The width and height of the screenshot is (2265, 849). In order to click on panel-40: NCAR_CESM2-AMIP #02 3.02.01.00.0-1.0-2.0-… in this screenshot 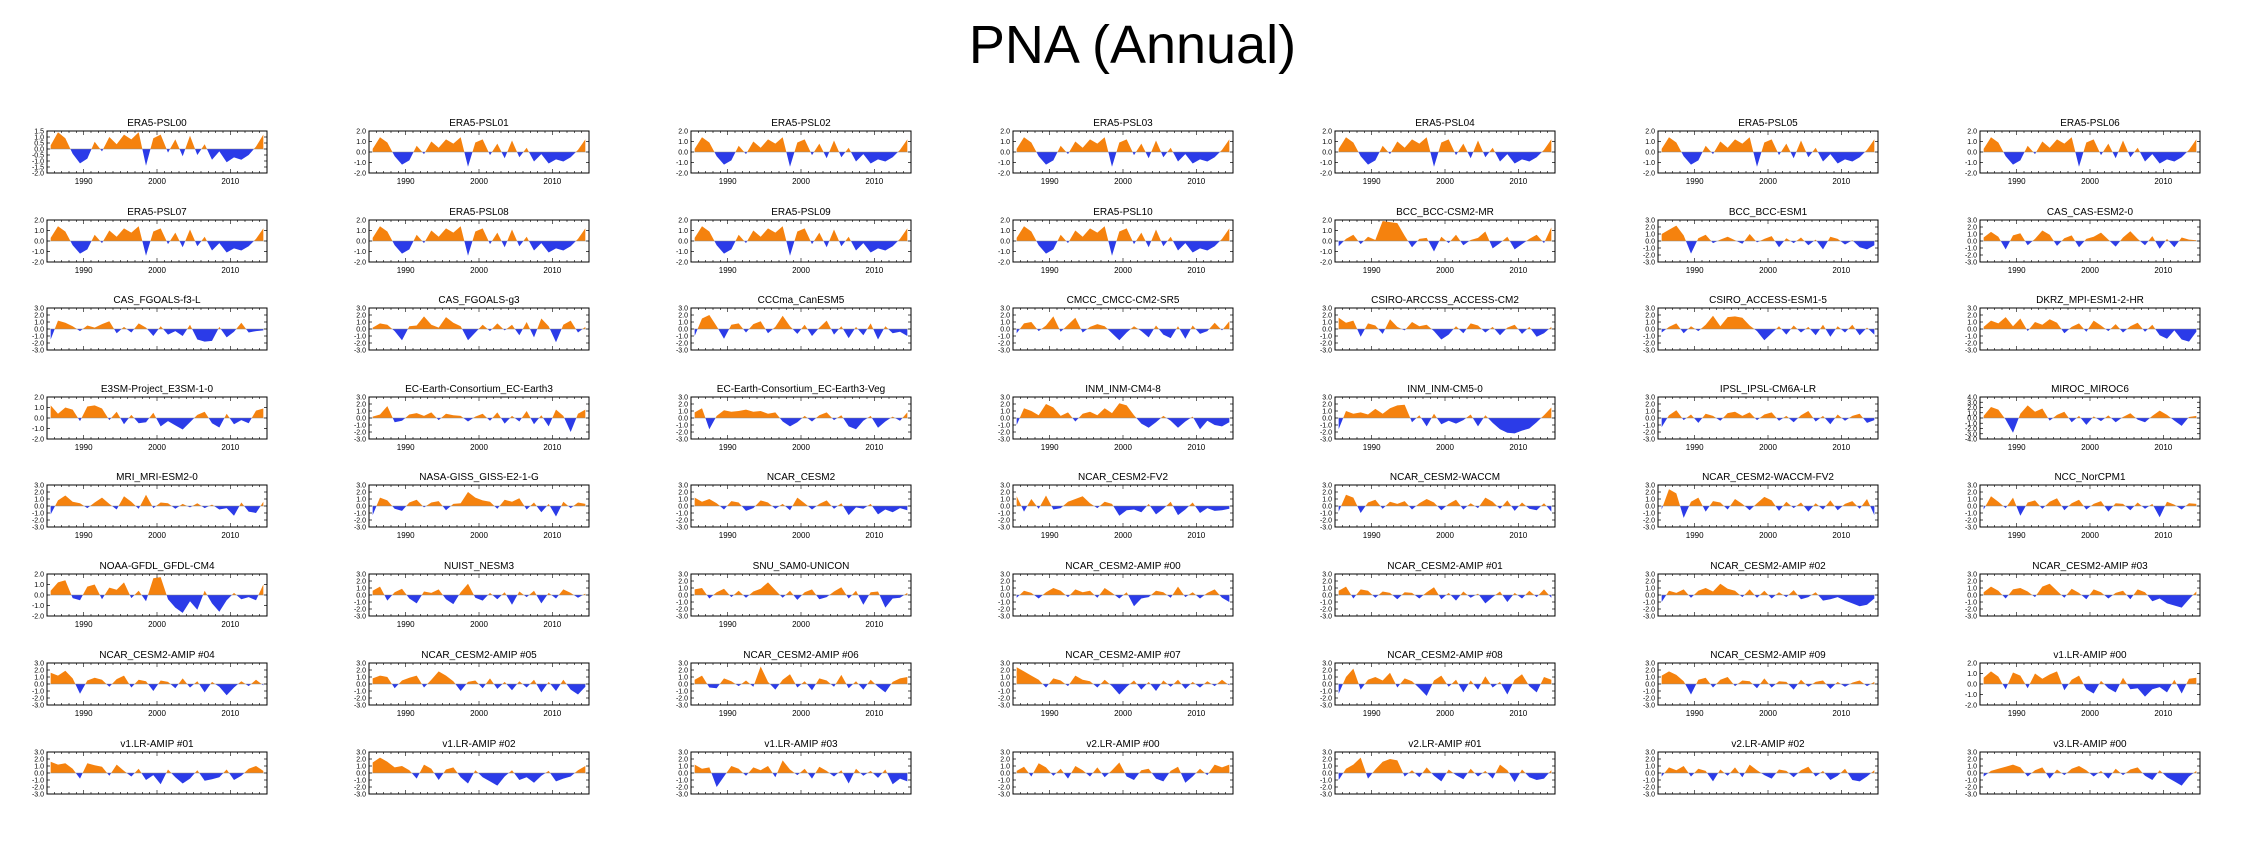, I will do `click(1761, 591)`.